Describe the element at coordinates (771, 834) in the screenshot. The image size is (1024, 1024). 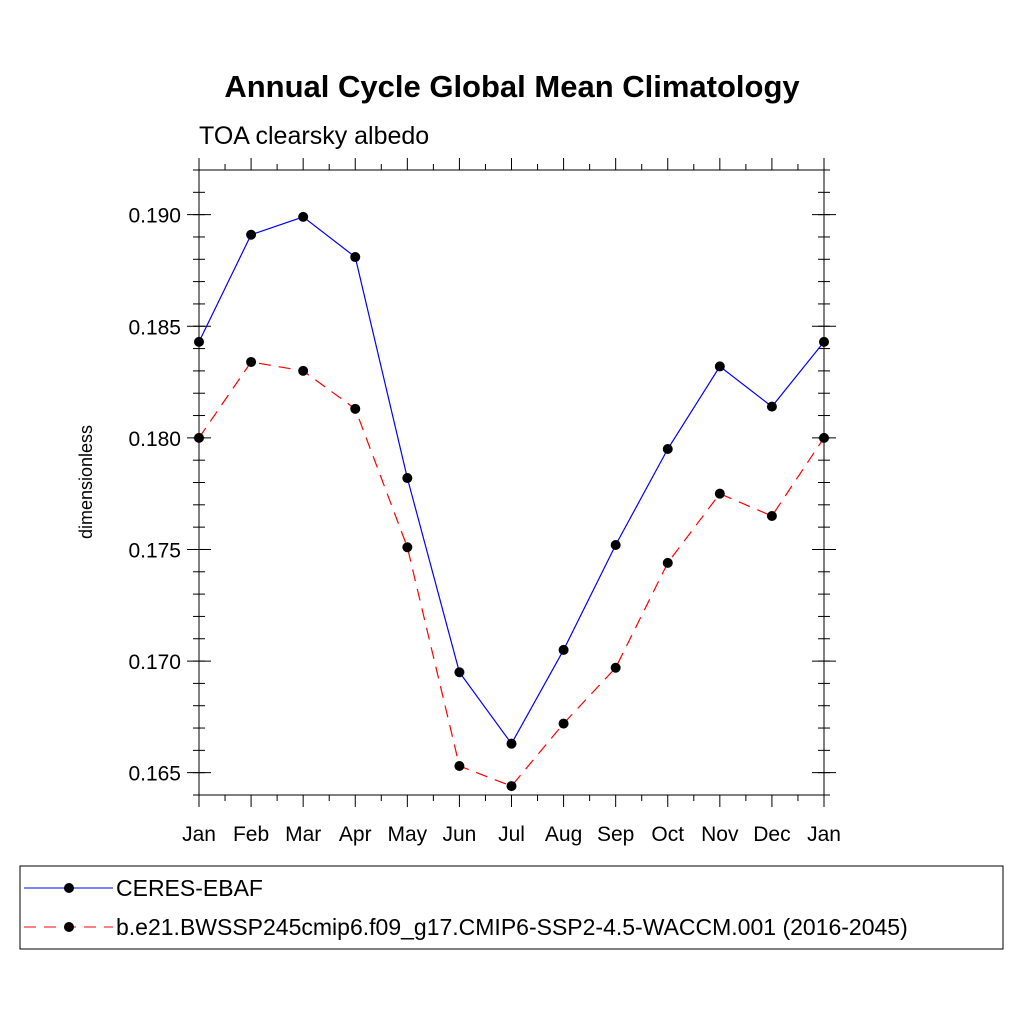
I see `x-tick-label: Dec` at that location.